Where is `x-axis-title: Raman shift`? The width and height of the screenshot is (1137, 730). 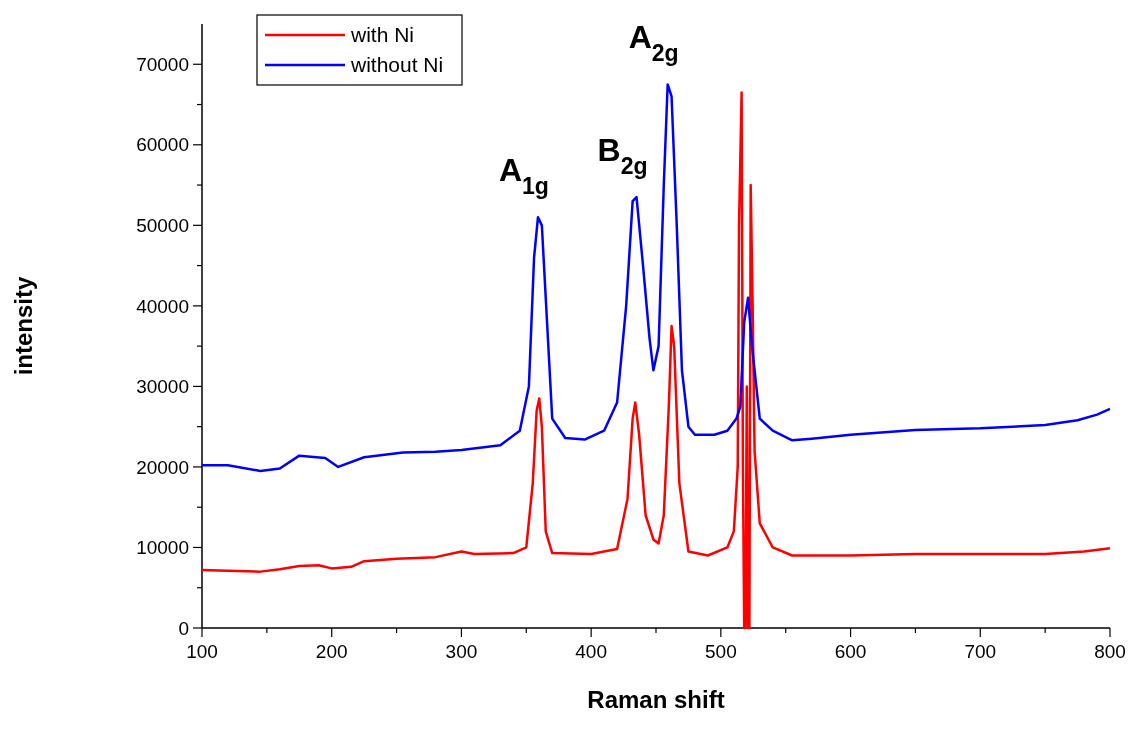 x-axis-title: Raman shift is located at coordinates (656, 699).